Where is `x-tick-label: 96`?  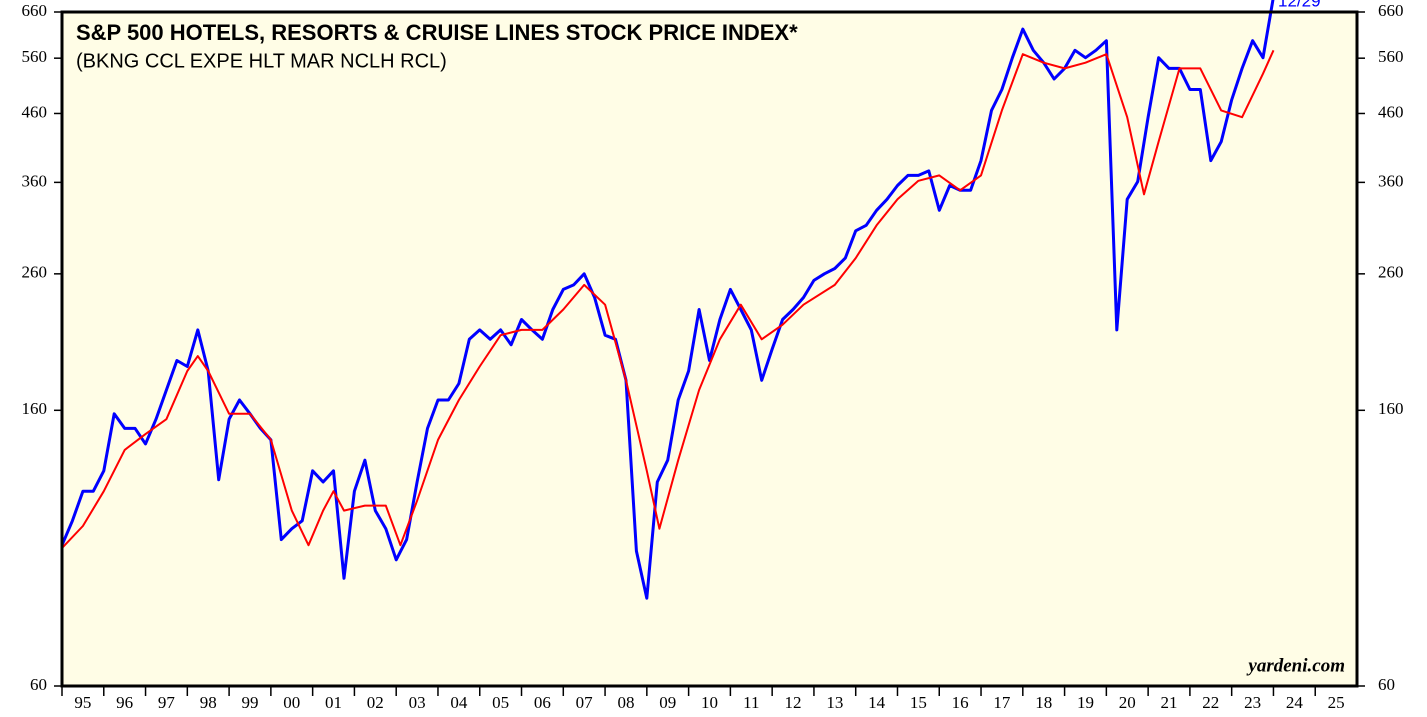 x-tick-label: 96 is located at coordinates (124, 702).